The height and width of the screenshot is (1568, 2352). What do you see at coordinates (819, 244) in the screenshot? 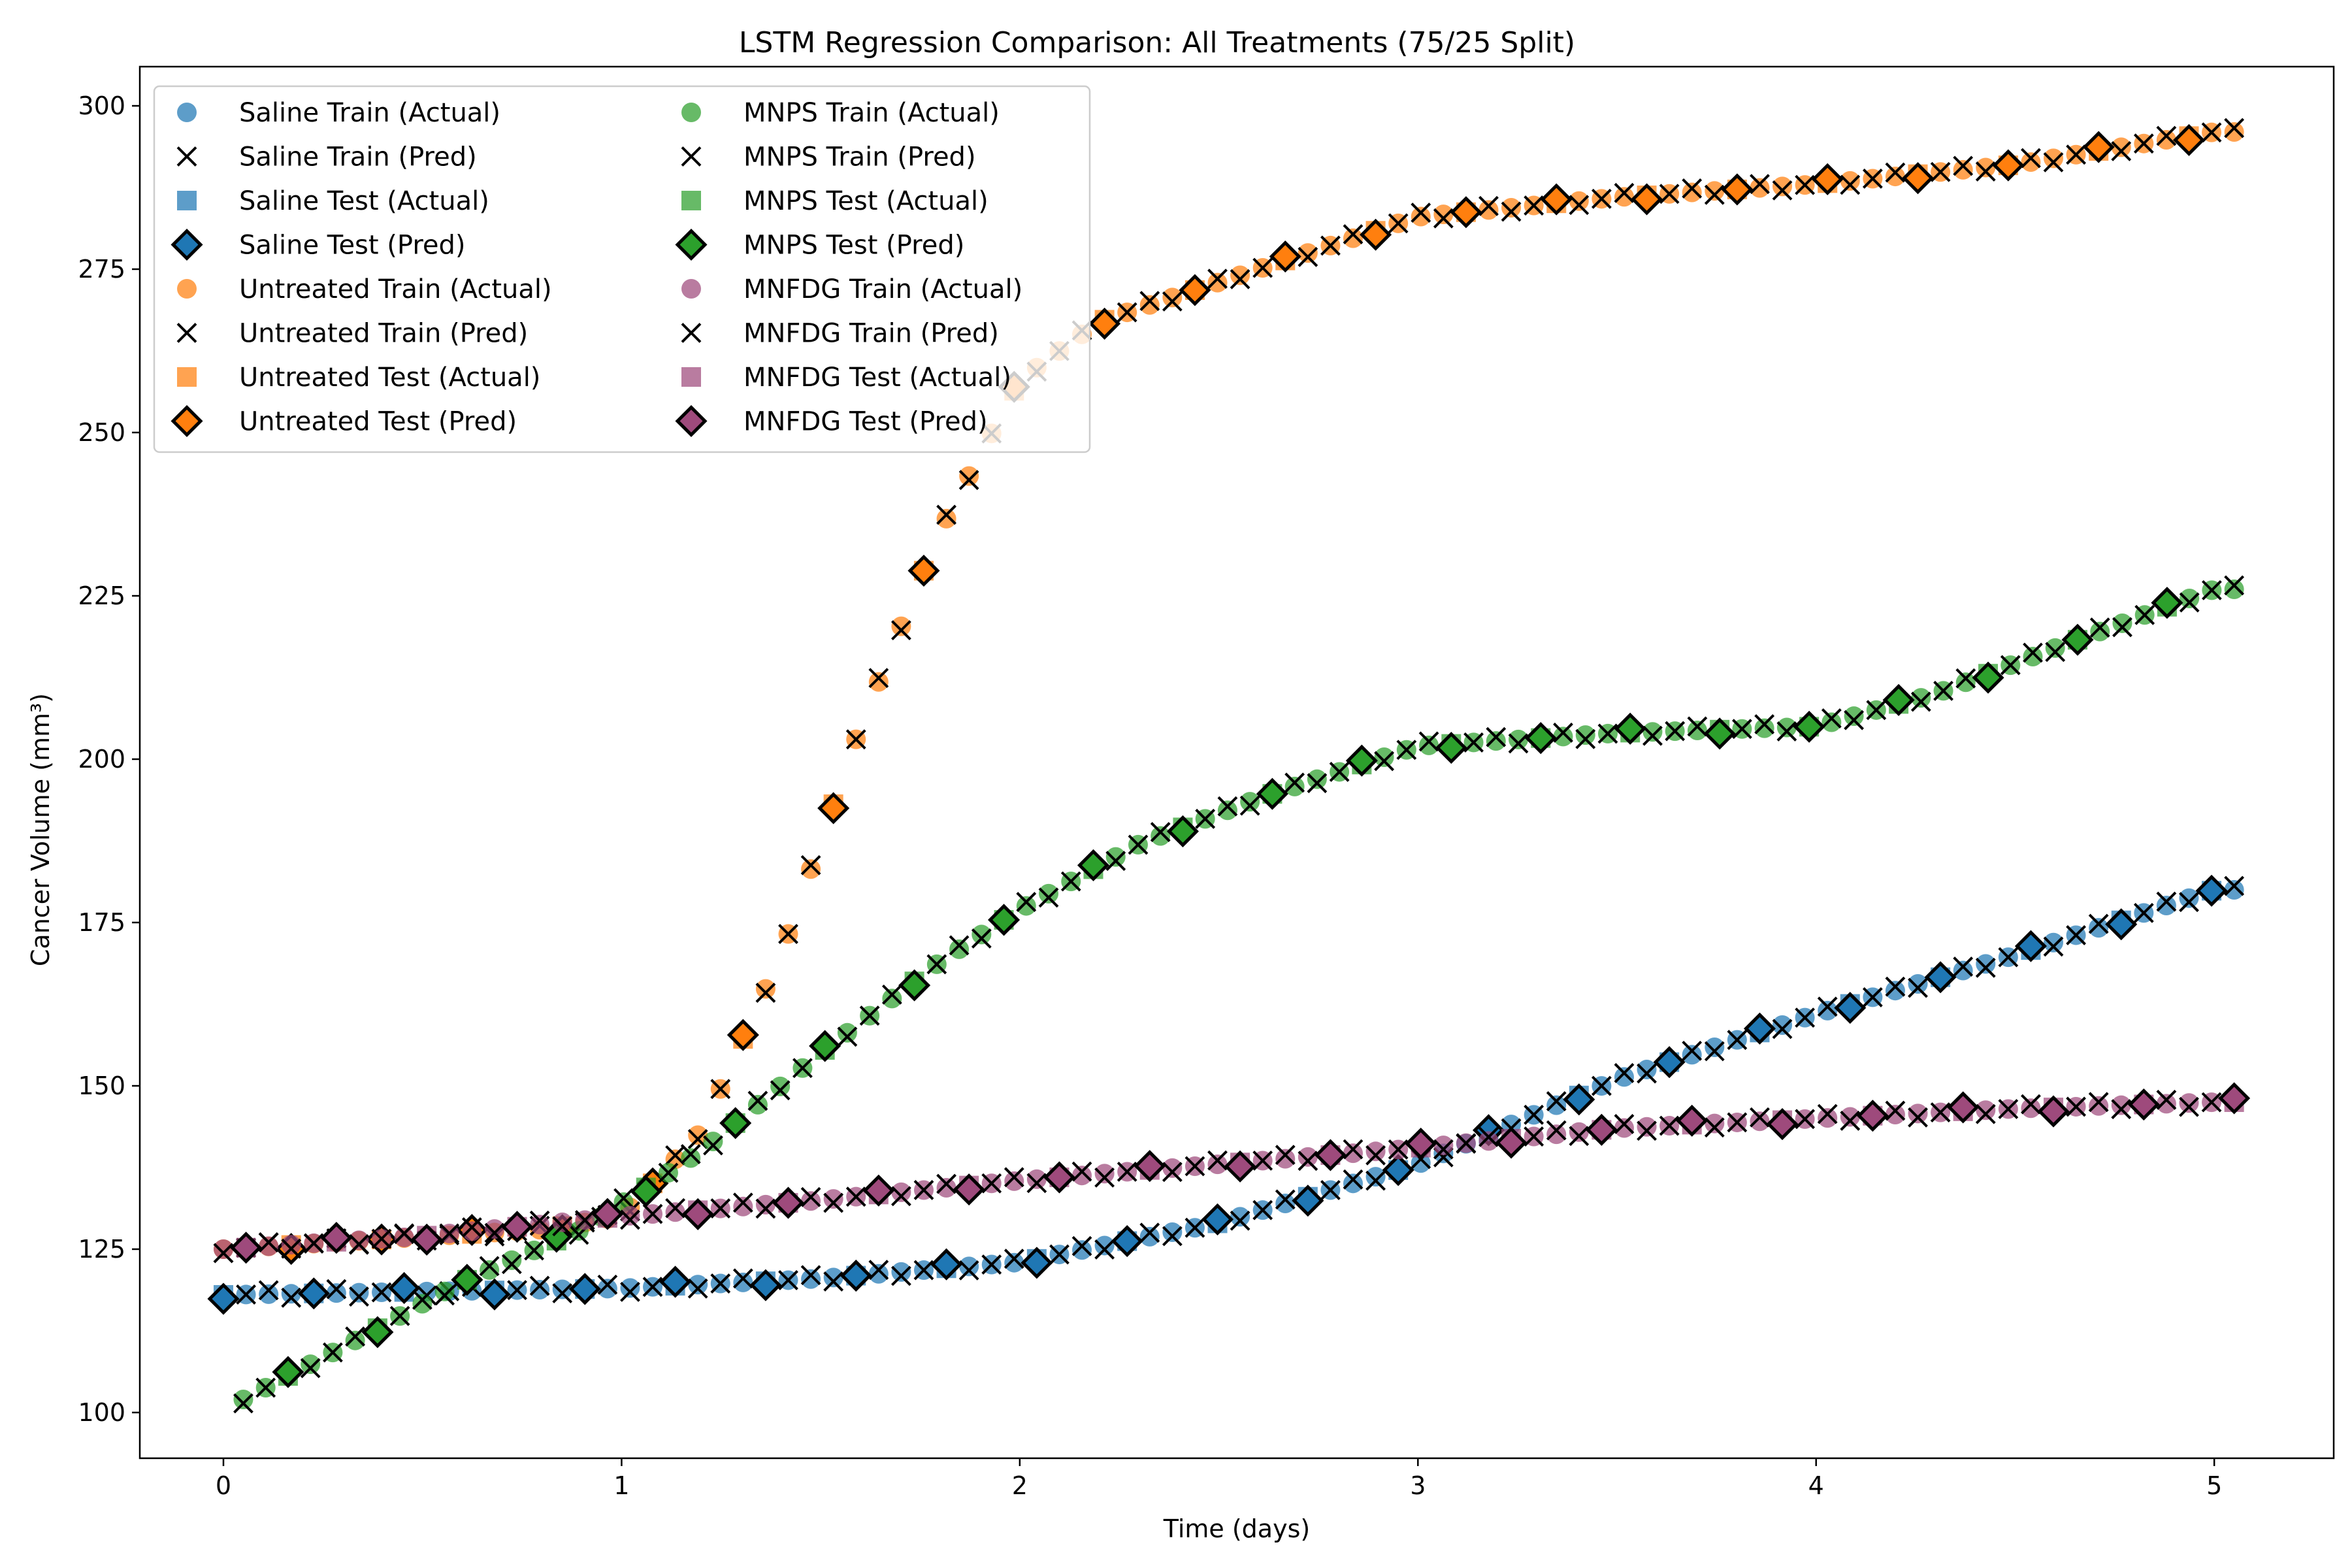
I see `legend-item: MNPS Test (Pred)` at bounding box center [819, 244].